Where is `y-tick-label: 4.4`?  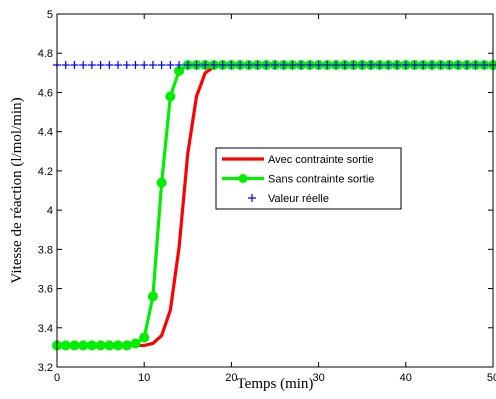 y-tick-label: 4.4 is located at coordinates (45, 133).